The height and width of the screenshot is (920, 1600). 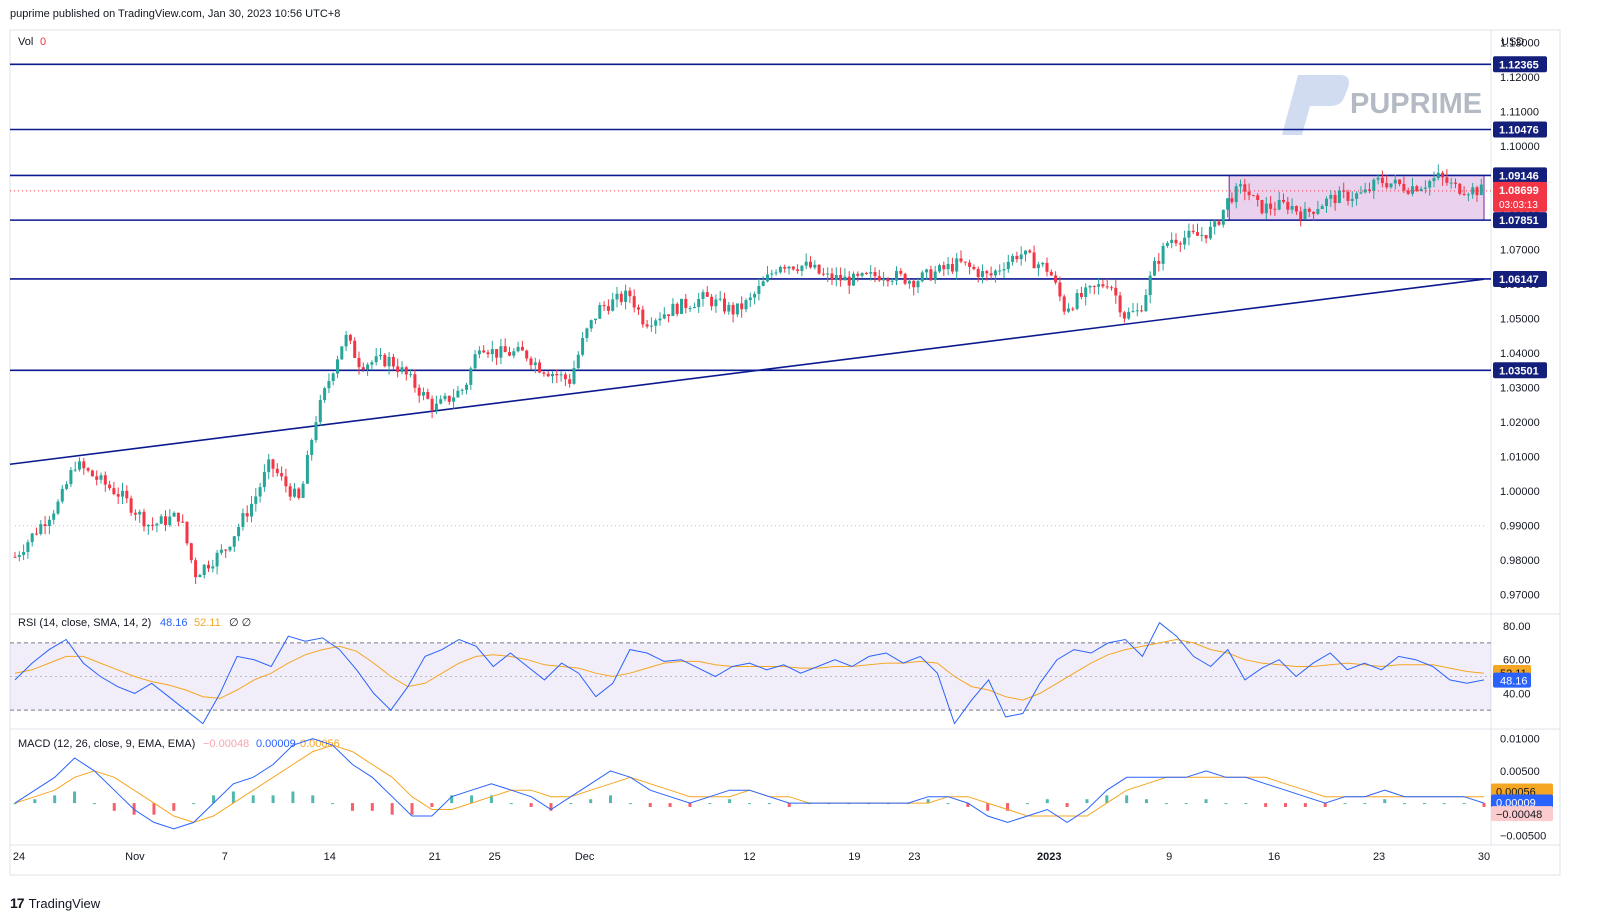 I want to click on rsi-axis-tick: 80.00, so click(x=1517, y=627).